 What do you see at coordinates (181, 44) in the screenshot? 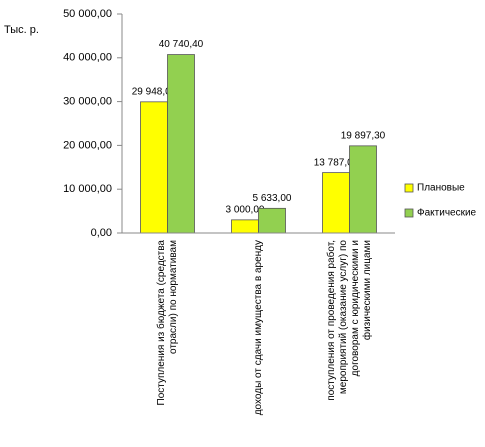
I see `value-label: 40 740,40` at bounding box center [181, 44].